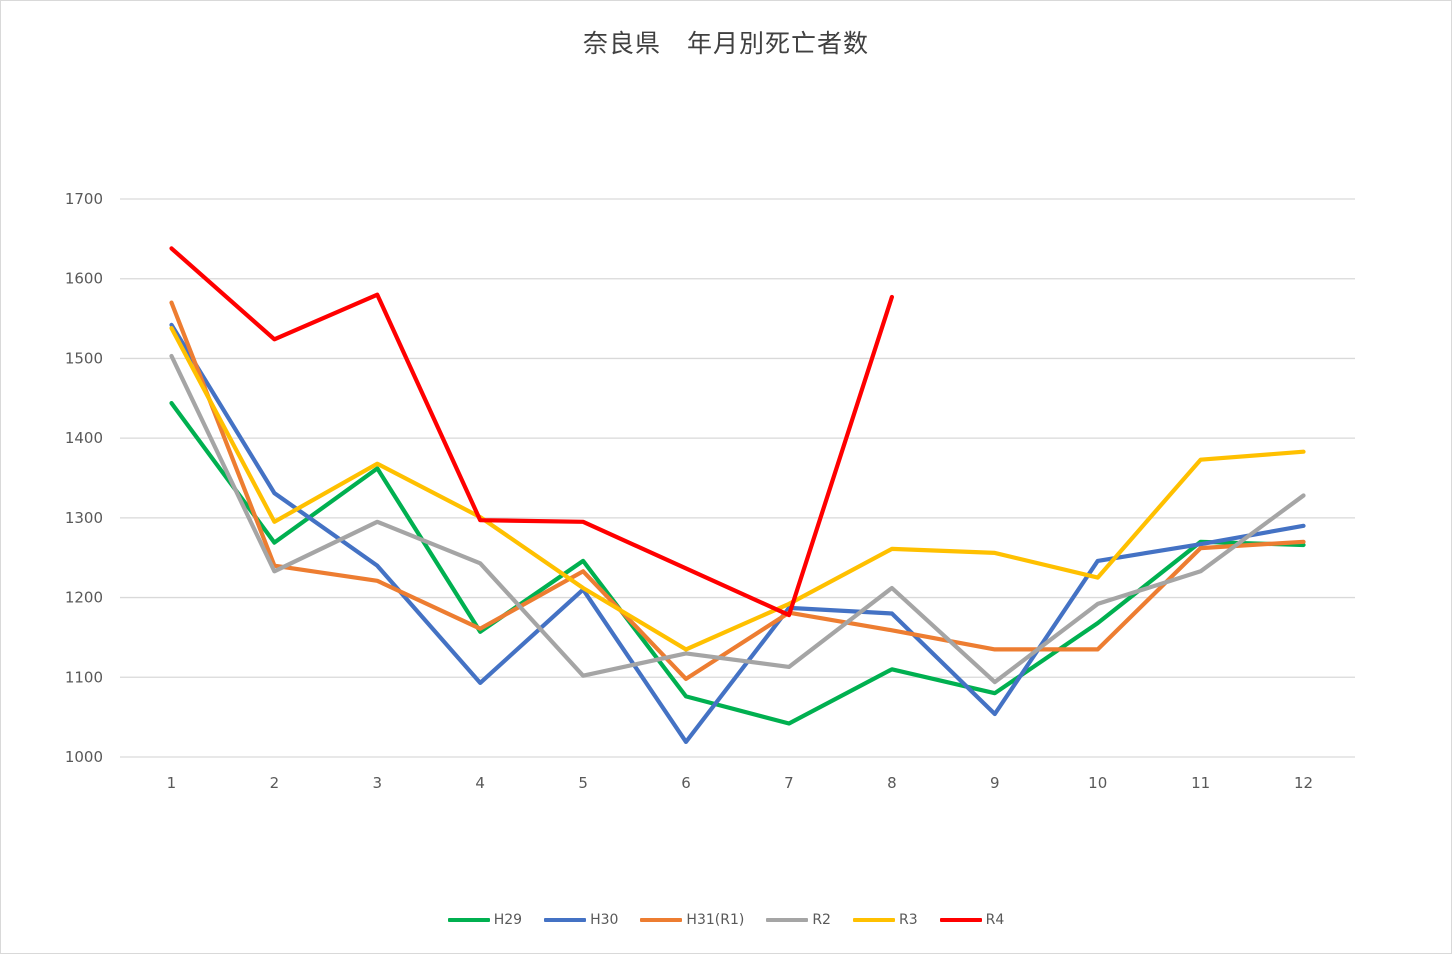 This screenshot has height=954, width=1452. What do you see at coordinates (84, 358) in the screenshot?
I see `y-tick-label: 1500` at bounding box center [84, 358].